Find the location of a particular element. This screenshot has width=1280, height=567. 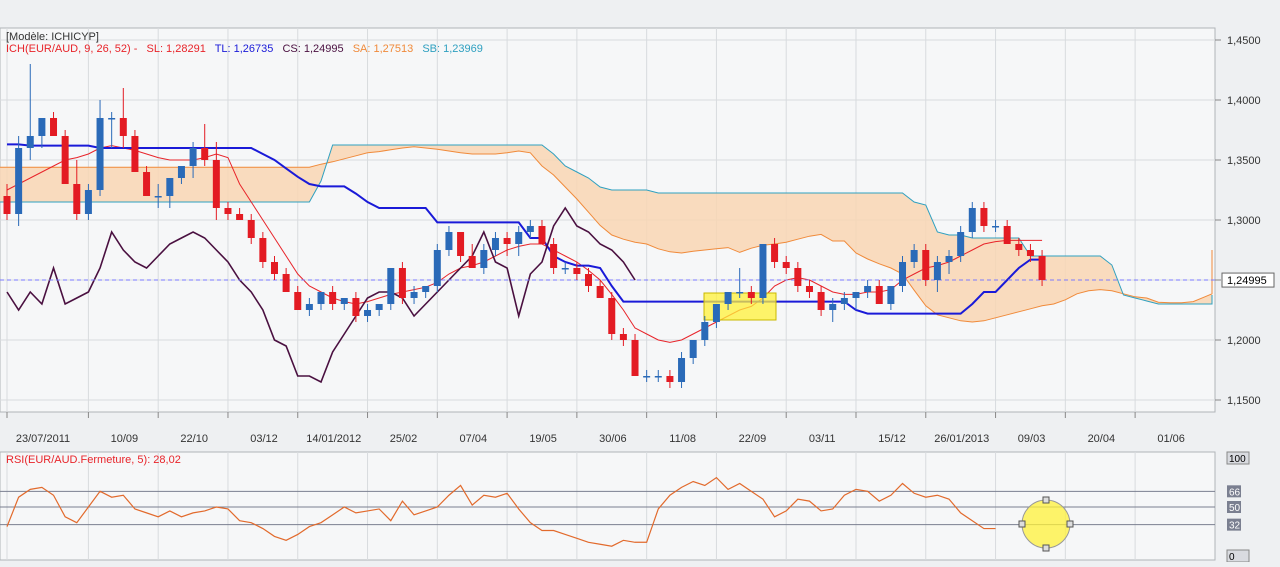

rsi-title: RSI(EUR/AUD.Fermeture, 5): 28,02 is located at coordinates (93, 460).